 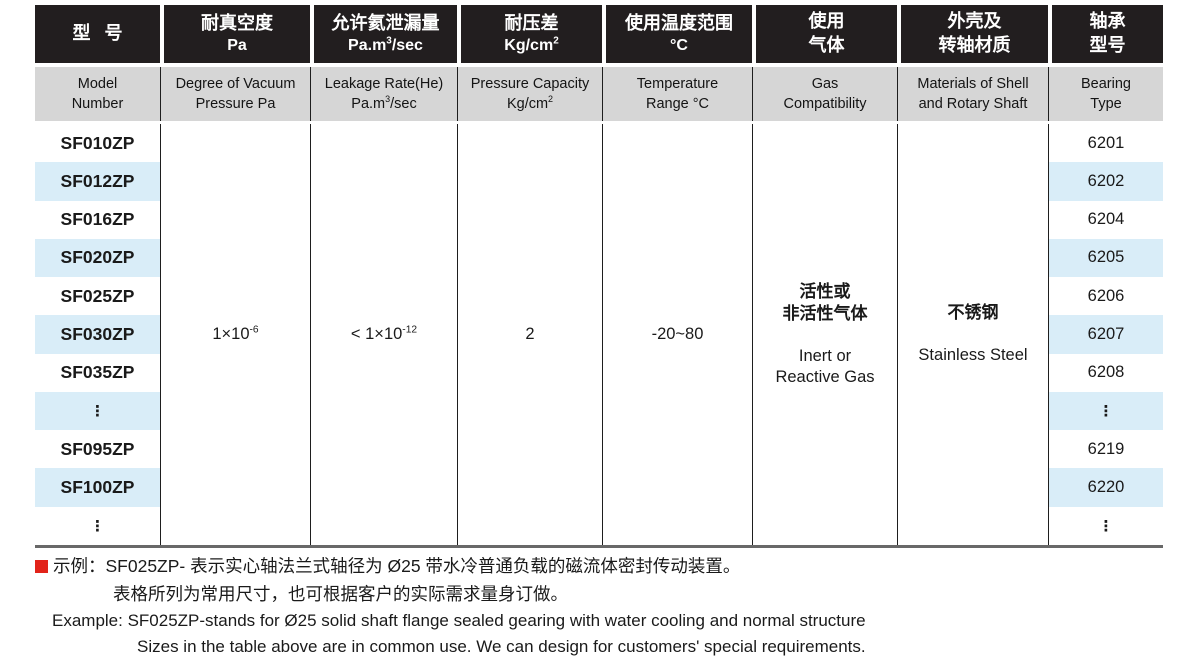 What do you see at coordinates (1105, 34) in the screenshot?
I see `header-bearing-zh: 轴承 型号` at bounding box center [1105, 34].